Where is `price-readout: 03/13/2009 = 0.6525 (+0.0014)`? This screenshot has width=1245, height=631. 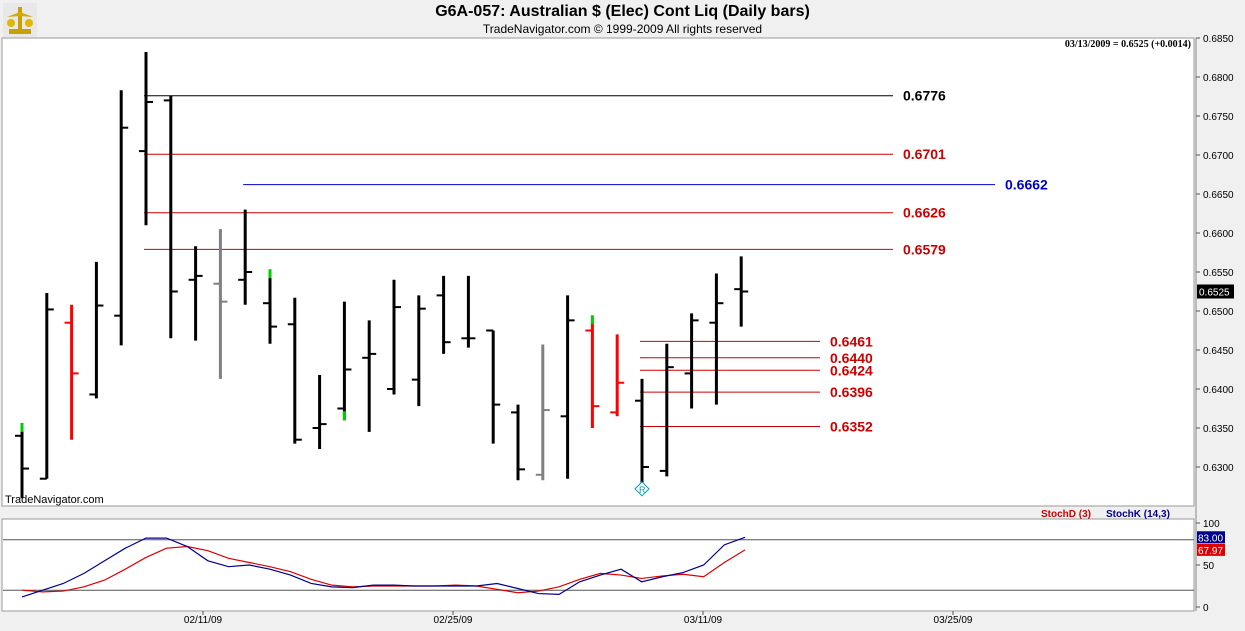 price-readout: 03/13/2009 = 0.6525 (+0.0014) is located at coordinates (1127, 44).